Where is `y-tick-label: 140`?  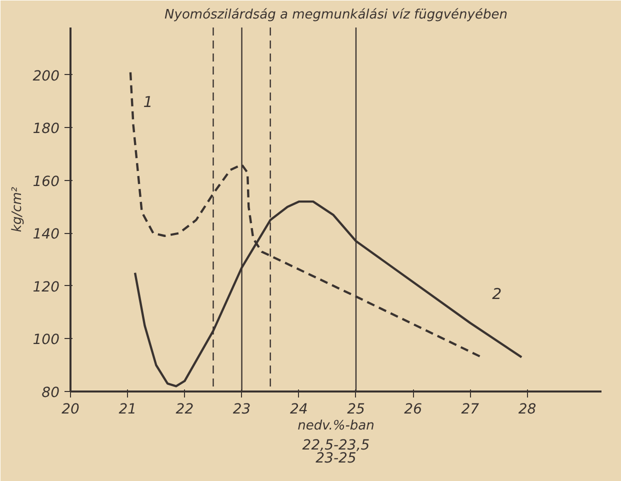
y-tick-label: 140 is located at coordinates (46, 234).